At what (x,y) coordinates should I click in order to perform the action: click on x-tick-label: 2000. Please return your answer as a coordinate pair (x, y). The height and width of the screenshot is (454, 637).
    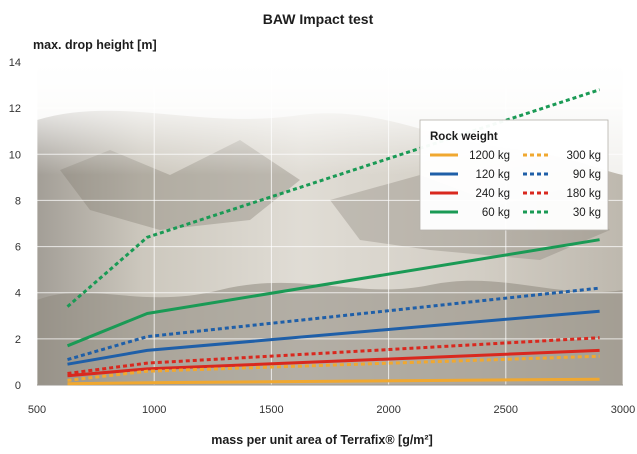
    Looking at the image, I should click on (388, 410).